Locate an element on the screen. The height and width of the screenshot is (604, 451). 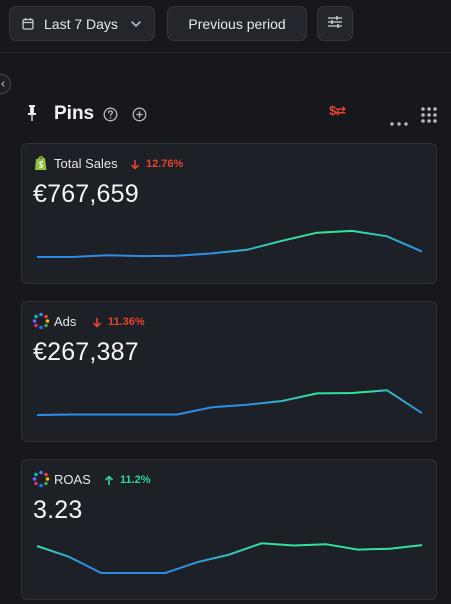
ads-icon is located at coordinates (41, 321).